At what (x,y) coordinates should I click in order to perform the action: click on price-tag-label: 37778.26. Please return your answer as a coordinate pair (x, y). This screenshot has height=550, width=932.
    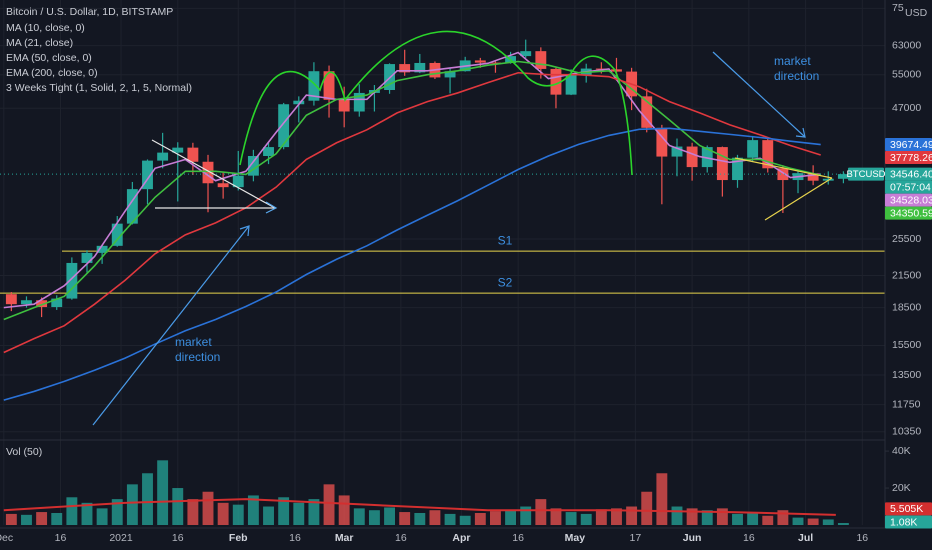
    Looking at the image, I should click on (911, 158).